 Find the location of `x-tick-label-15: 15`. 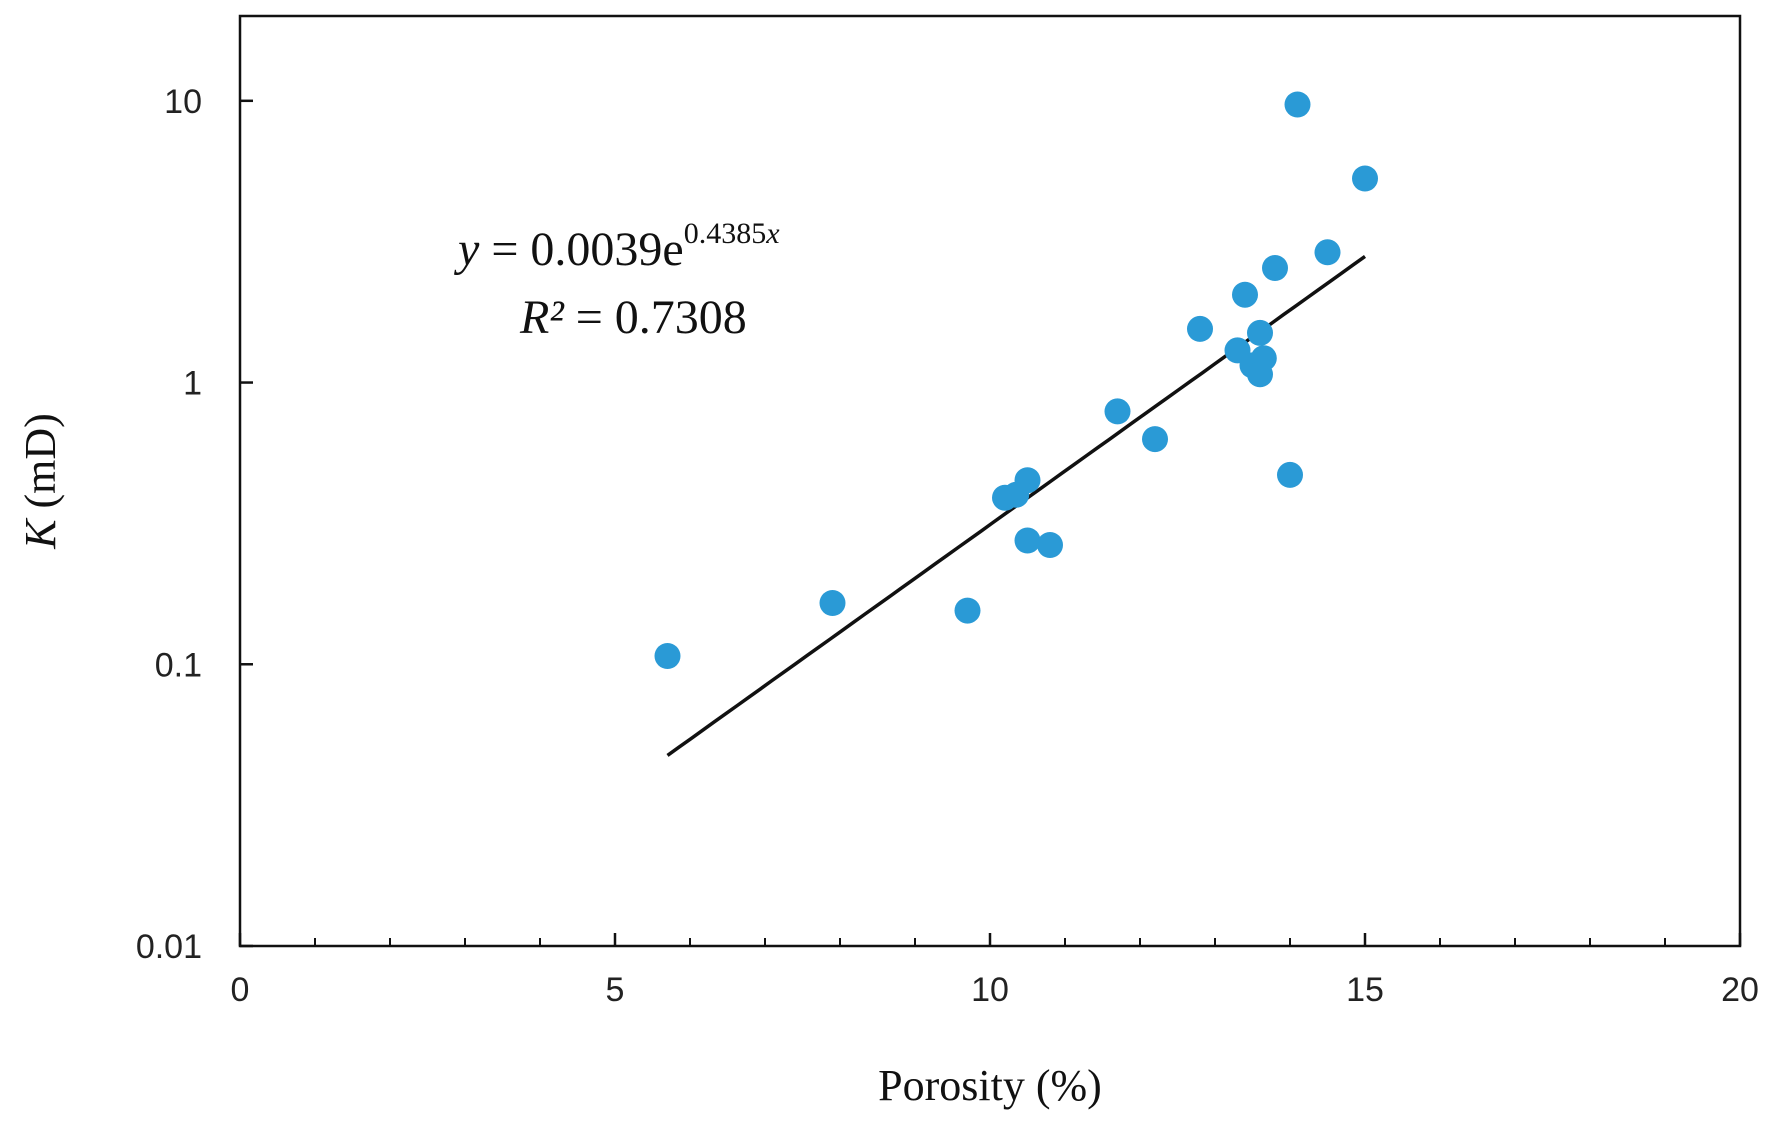

x-tick-label-15: 15 is located at coordinates (1365, 990).